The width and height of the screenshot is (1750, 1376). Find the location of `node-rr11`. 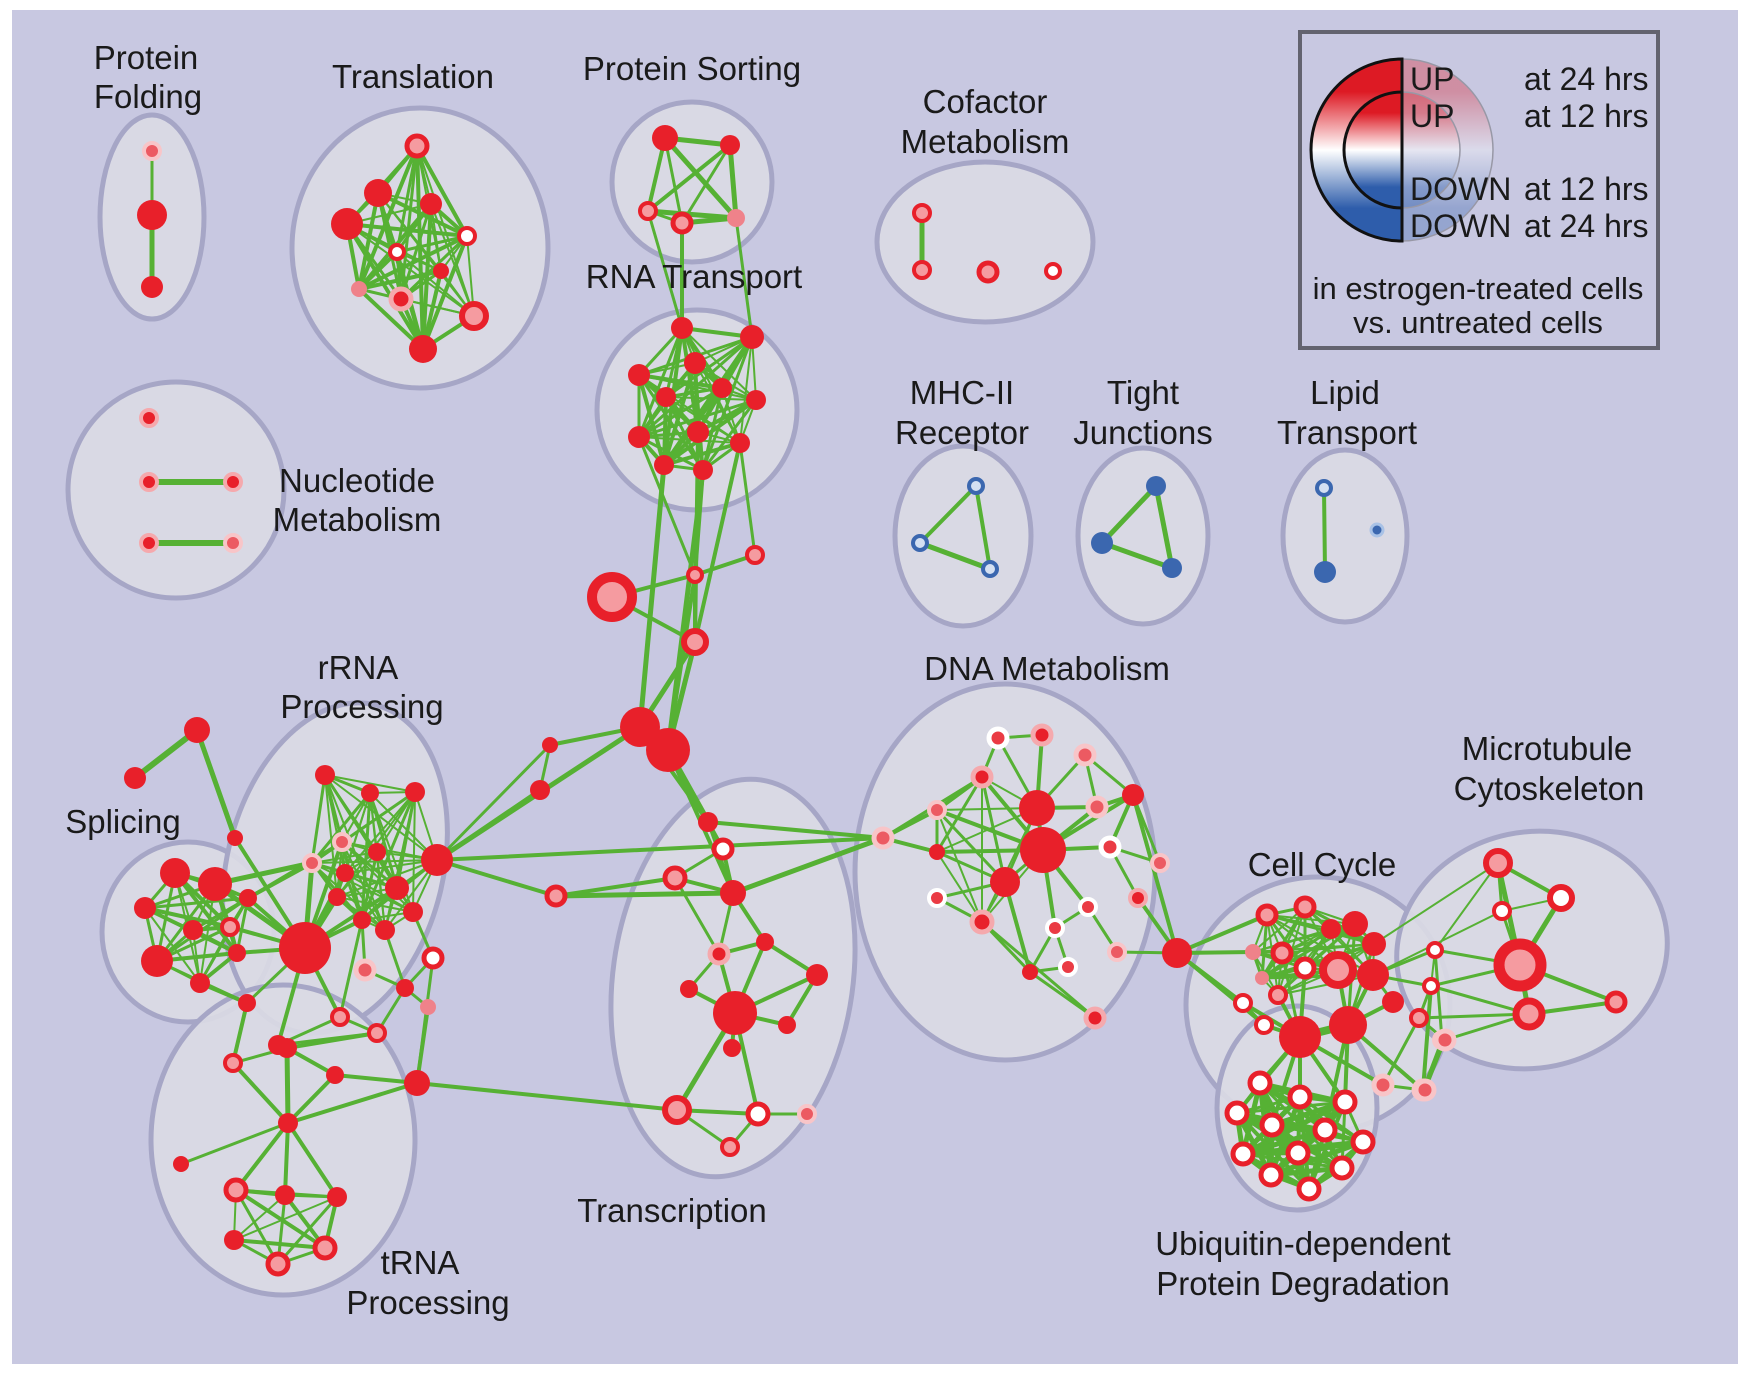

node-rr11 is located at coordinates (362, 920).